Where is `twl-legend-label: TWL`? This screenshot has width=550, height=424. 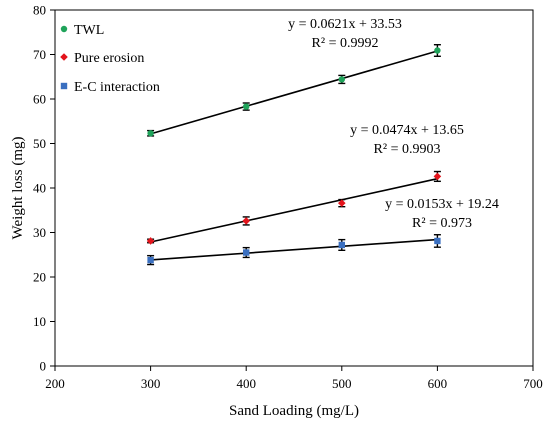 twl-legend-label: TWL is located at coordinates (89, 30).